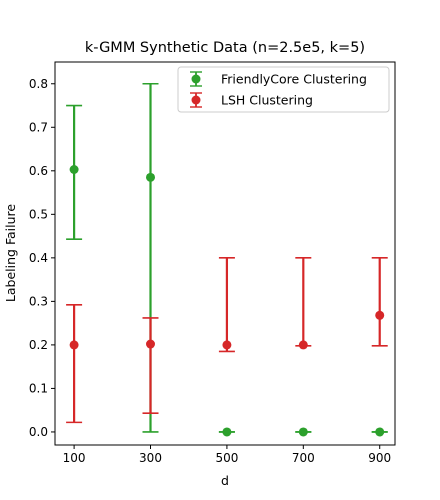 Image resolution: width=440 pixels, height=500 pixels. What do you see at coordinates (303, 458) in the screenshot?
I see `x-tick-label: 700` at bounding box center [303, 458].